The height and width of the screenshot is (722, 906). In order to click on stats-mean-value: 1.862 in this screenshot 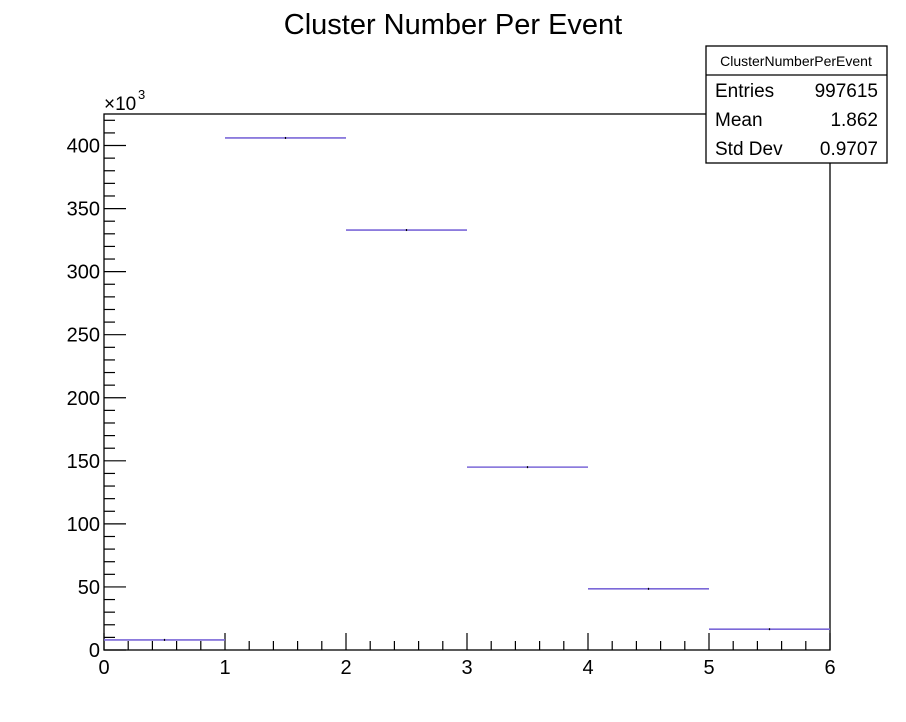, I will do `click(854, 120)`.